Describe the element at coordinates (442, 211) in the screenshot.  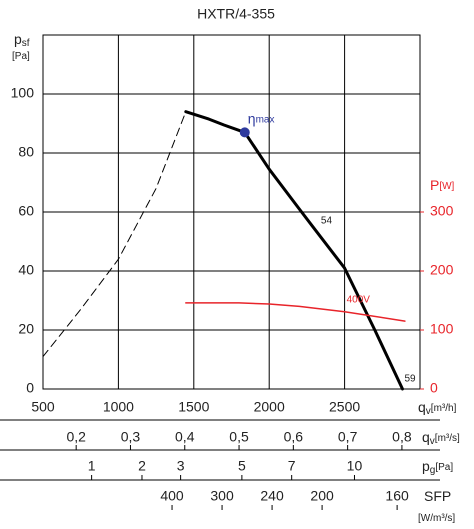
I see `y2-tick-label: 300` at that location.